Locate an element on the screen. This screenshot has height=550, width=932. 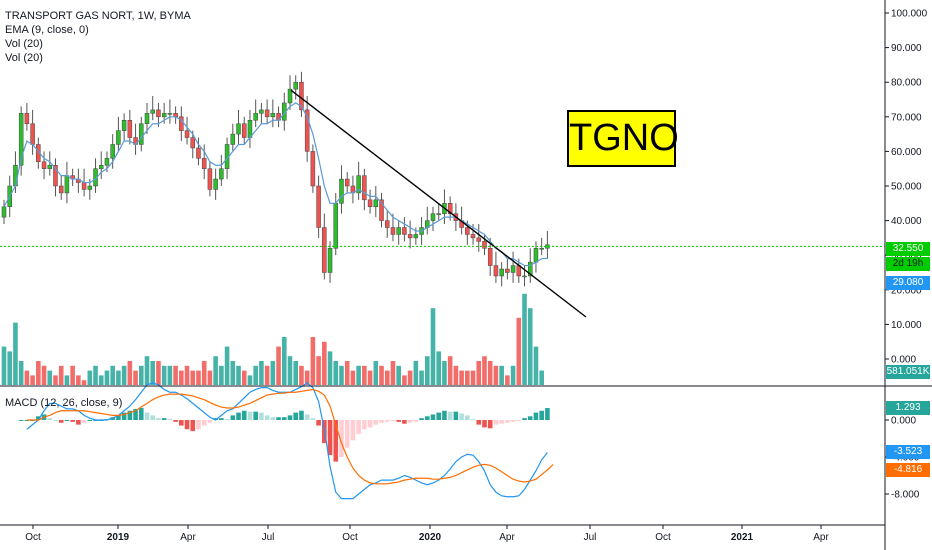
volume-legend-1: Vol (20) is located at coordinates (24, 44).